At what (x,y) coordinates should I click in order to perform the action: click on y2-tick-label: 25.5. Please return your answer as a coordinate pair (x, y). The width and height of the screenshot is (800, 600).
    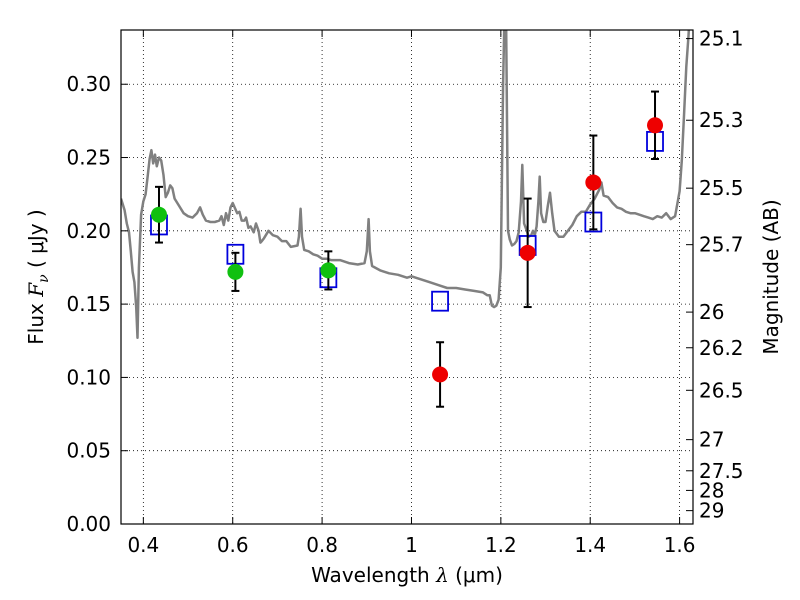
    Looking at the image, I should click on (721, 188).